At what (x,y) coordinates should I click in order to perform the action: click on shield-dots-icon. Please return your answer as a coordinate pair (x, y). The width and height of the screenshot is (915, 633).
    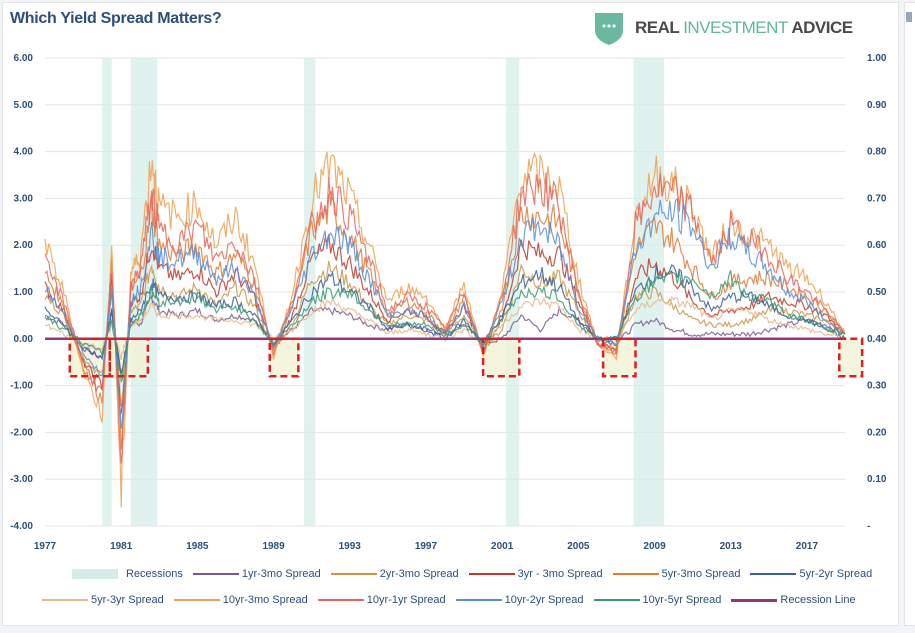
    Looking at the image, I should click on (609, 29).